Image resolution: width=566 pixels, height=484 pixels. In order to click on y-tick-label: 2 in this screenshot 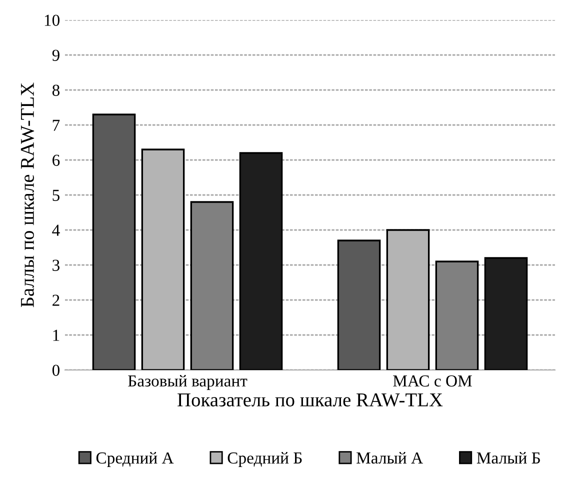, I will do `click(56, 300)`.